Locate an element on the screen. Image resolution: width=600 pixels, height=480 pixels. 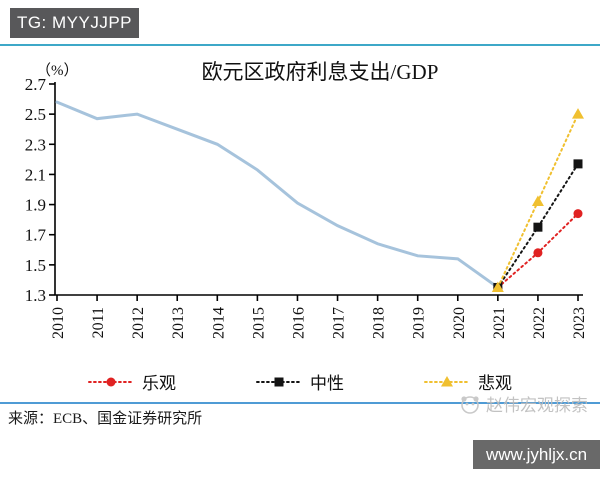
svg-text: 2015 is located at coordinates (258, 323).